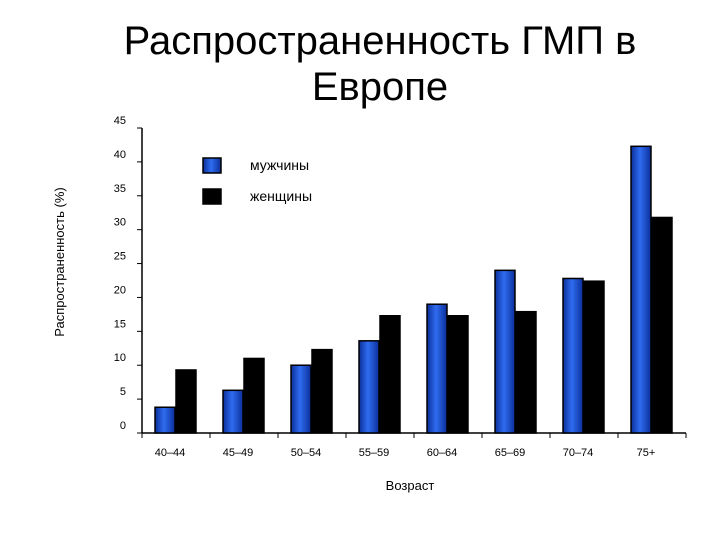  I want to click on legend-label-women: женщины, so click(281, 196).